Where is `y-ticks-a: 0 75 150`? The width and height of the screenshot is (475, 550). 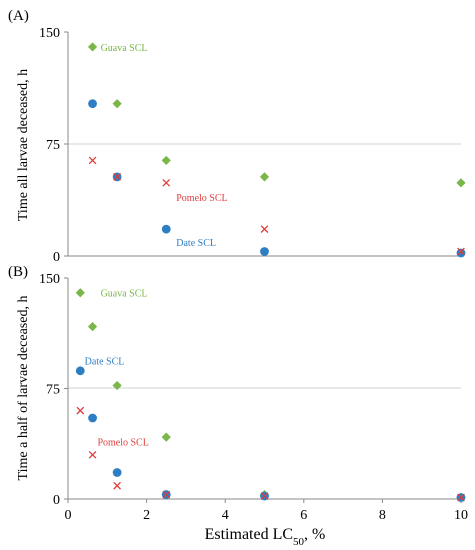 y-ticks-a: 0 75 150 is located at coordinates (53, 145).